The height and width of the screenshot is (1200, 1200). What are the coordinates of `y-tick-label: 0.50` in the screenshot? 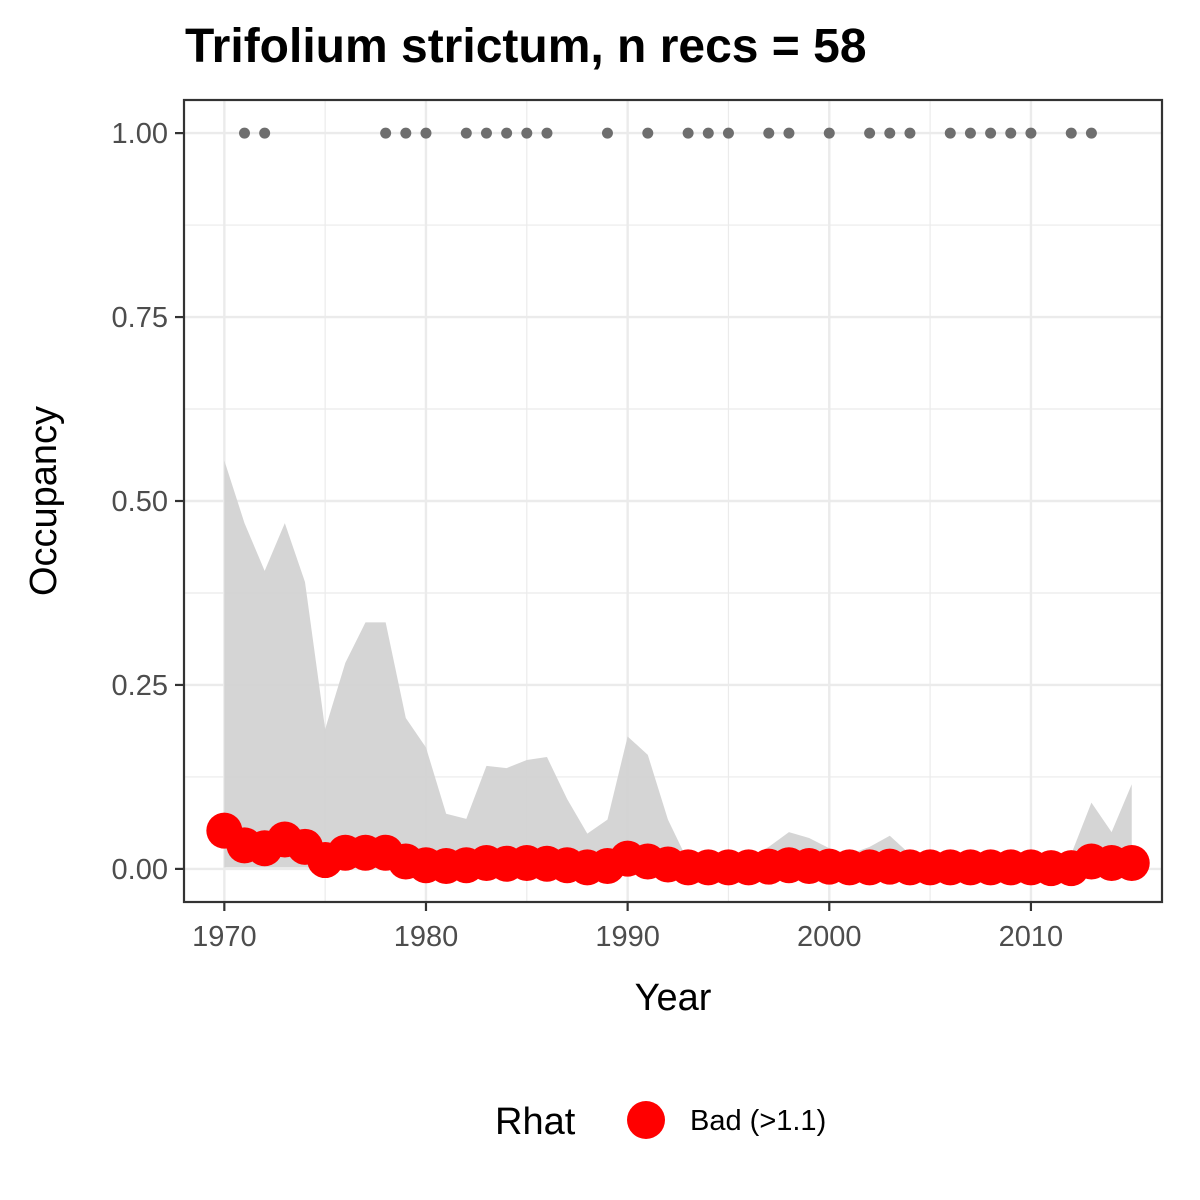 It's located at (140, 502).